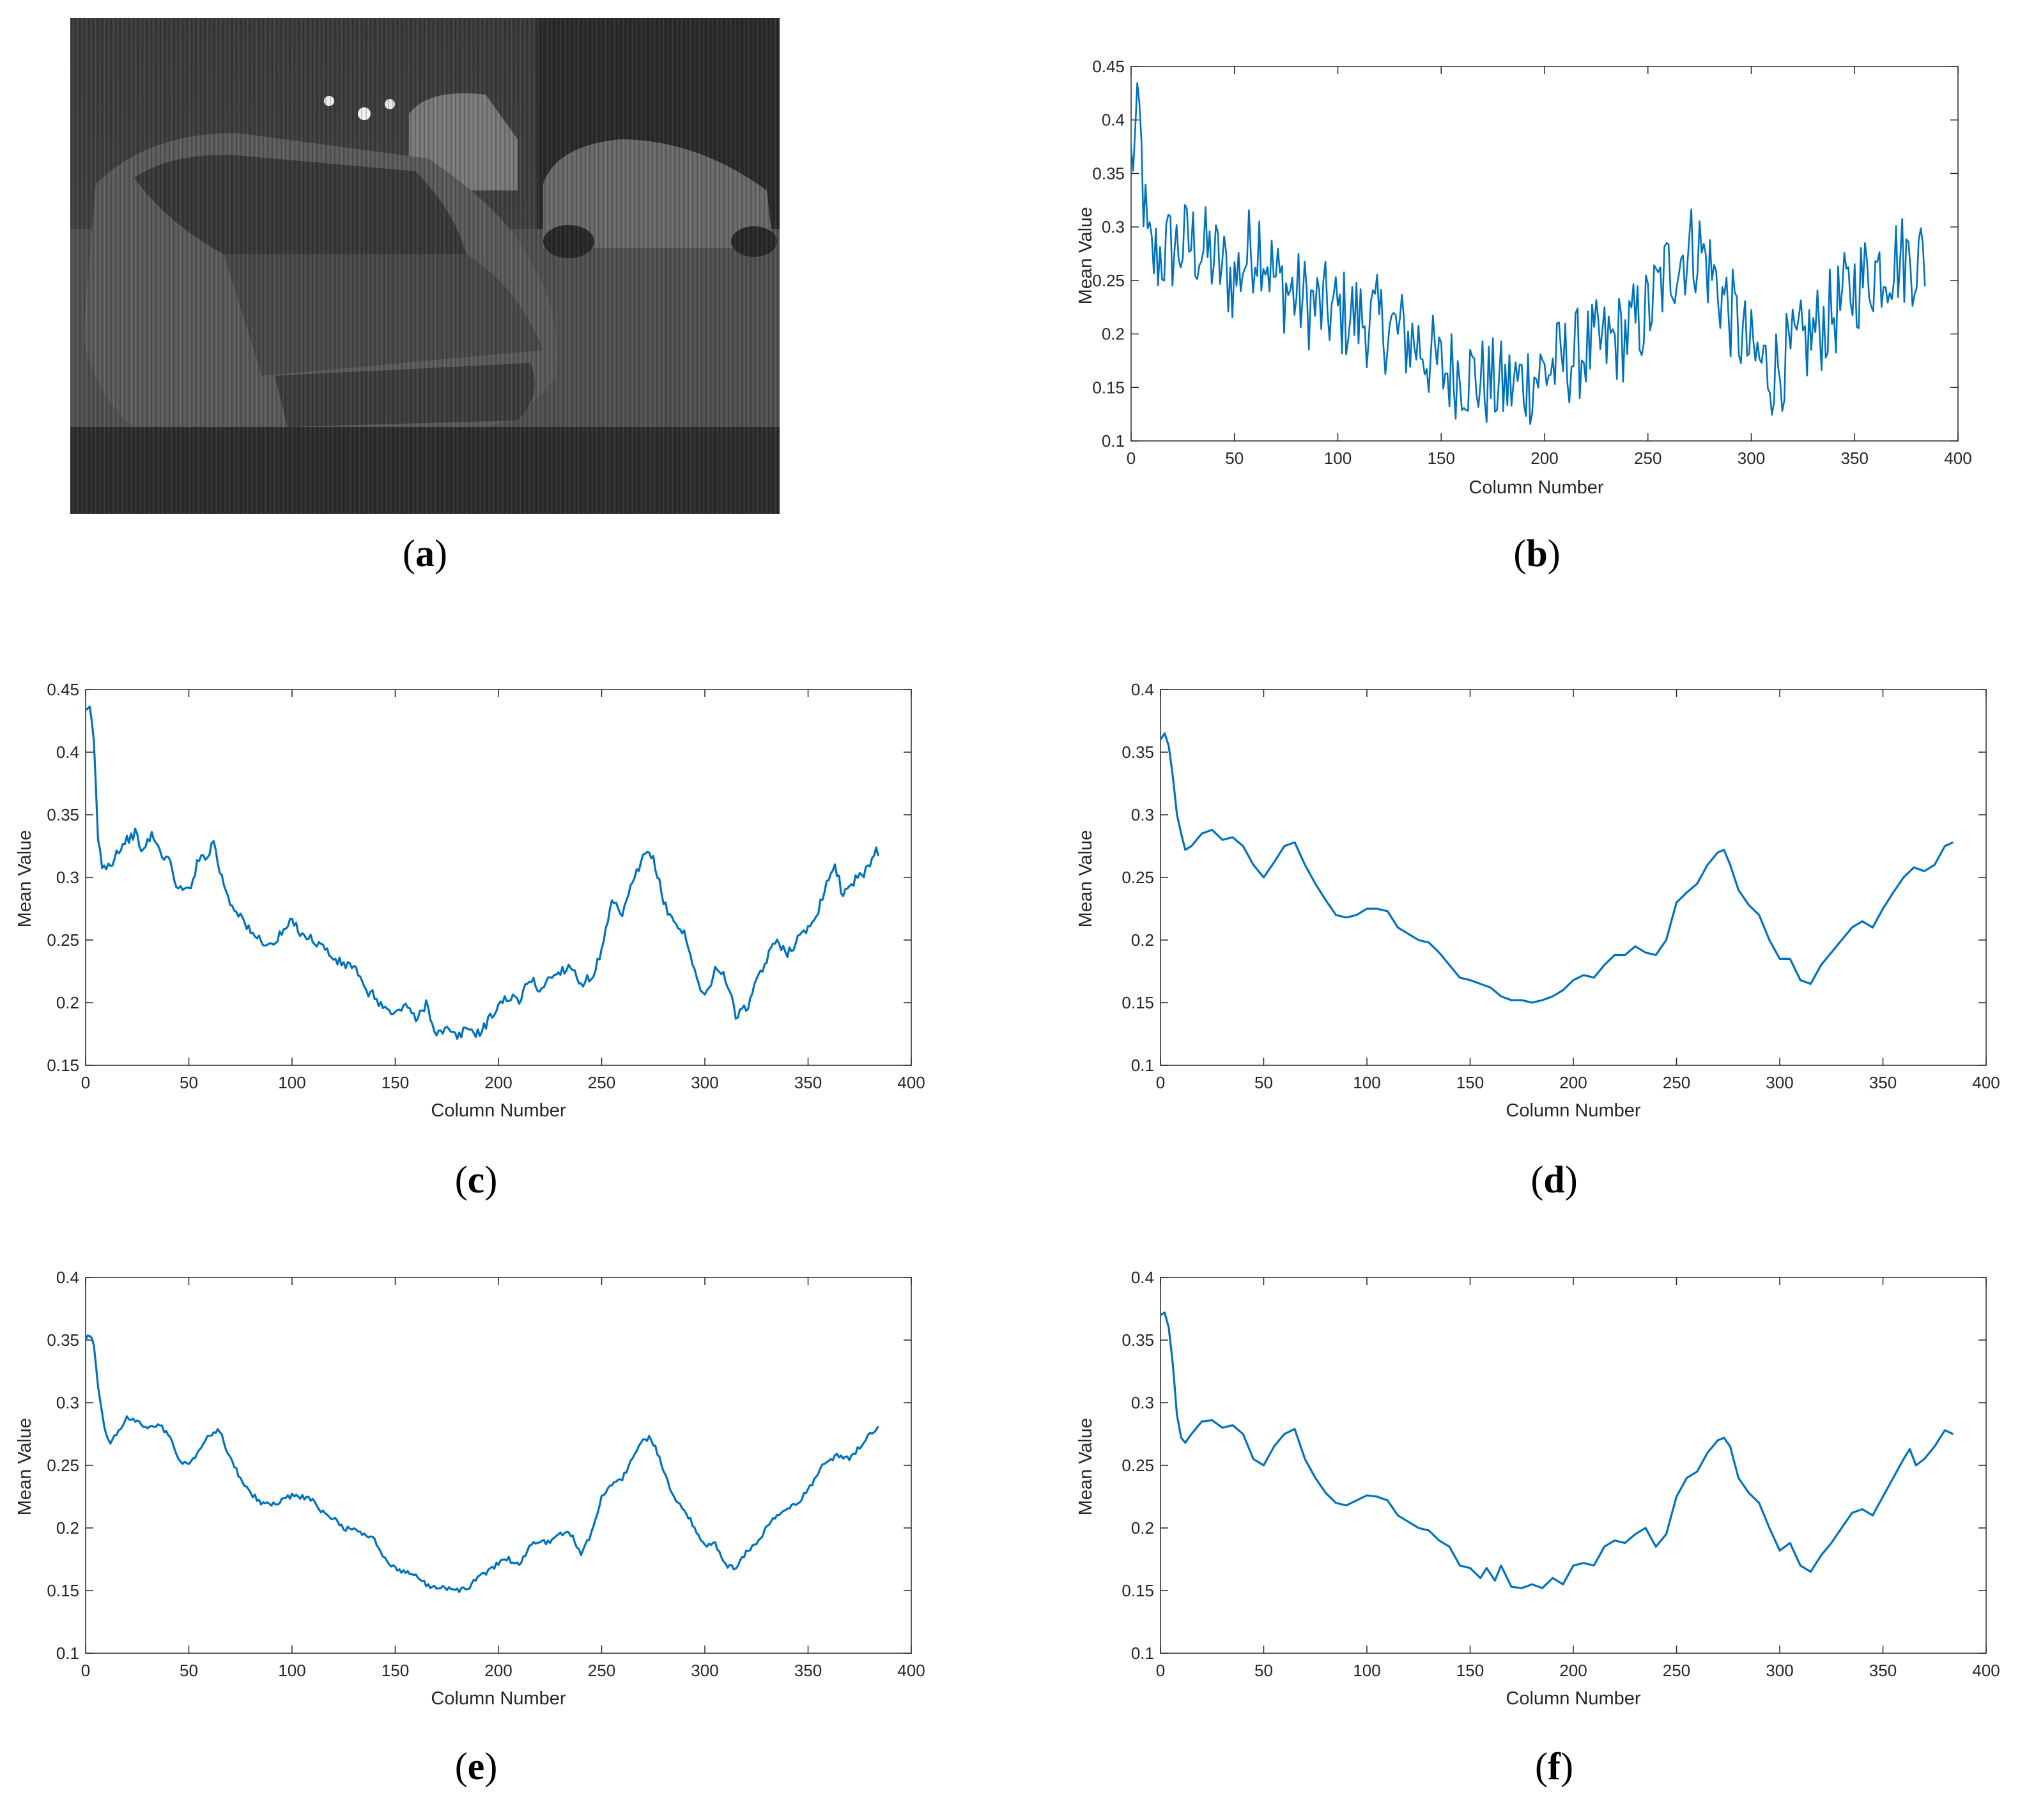  What do you see at coordinates (425, 553) in the screenshot?
I see `caption-a: (a)` at bounding box center [425, 553].